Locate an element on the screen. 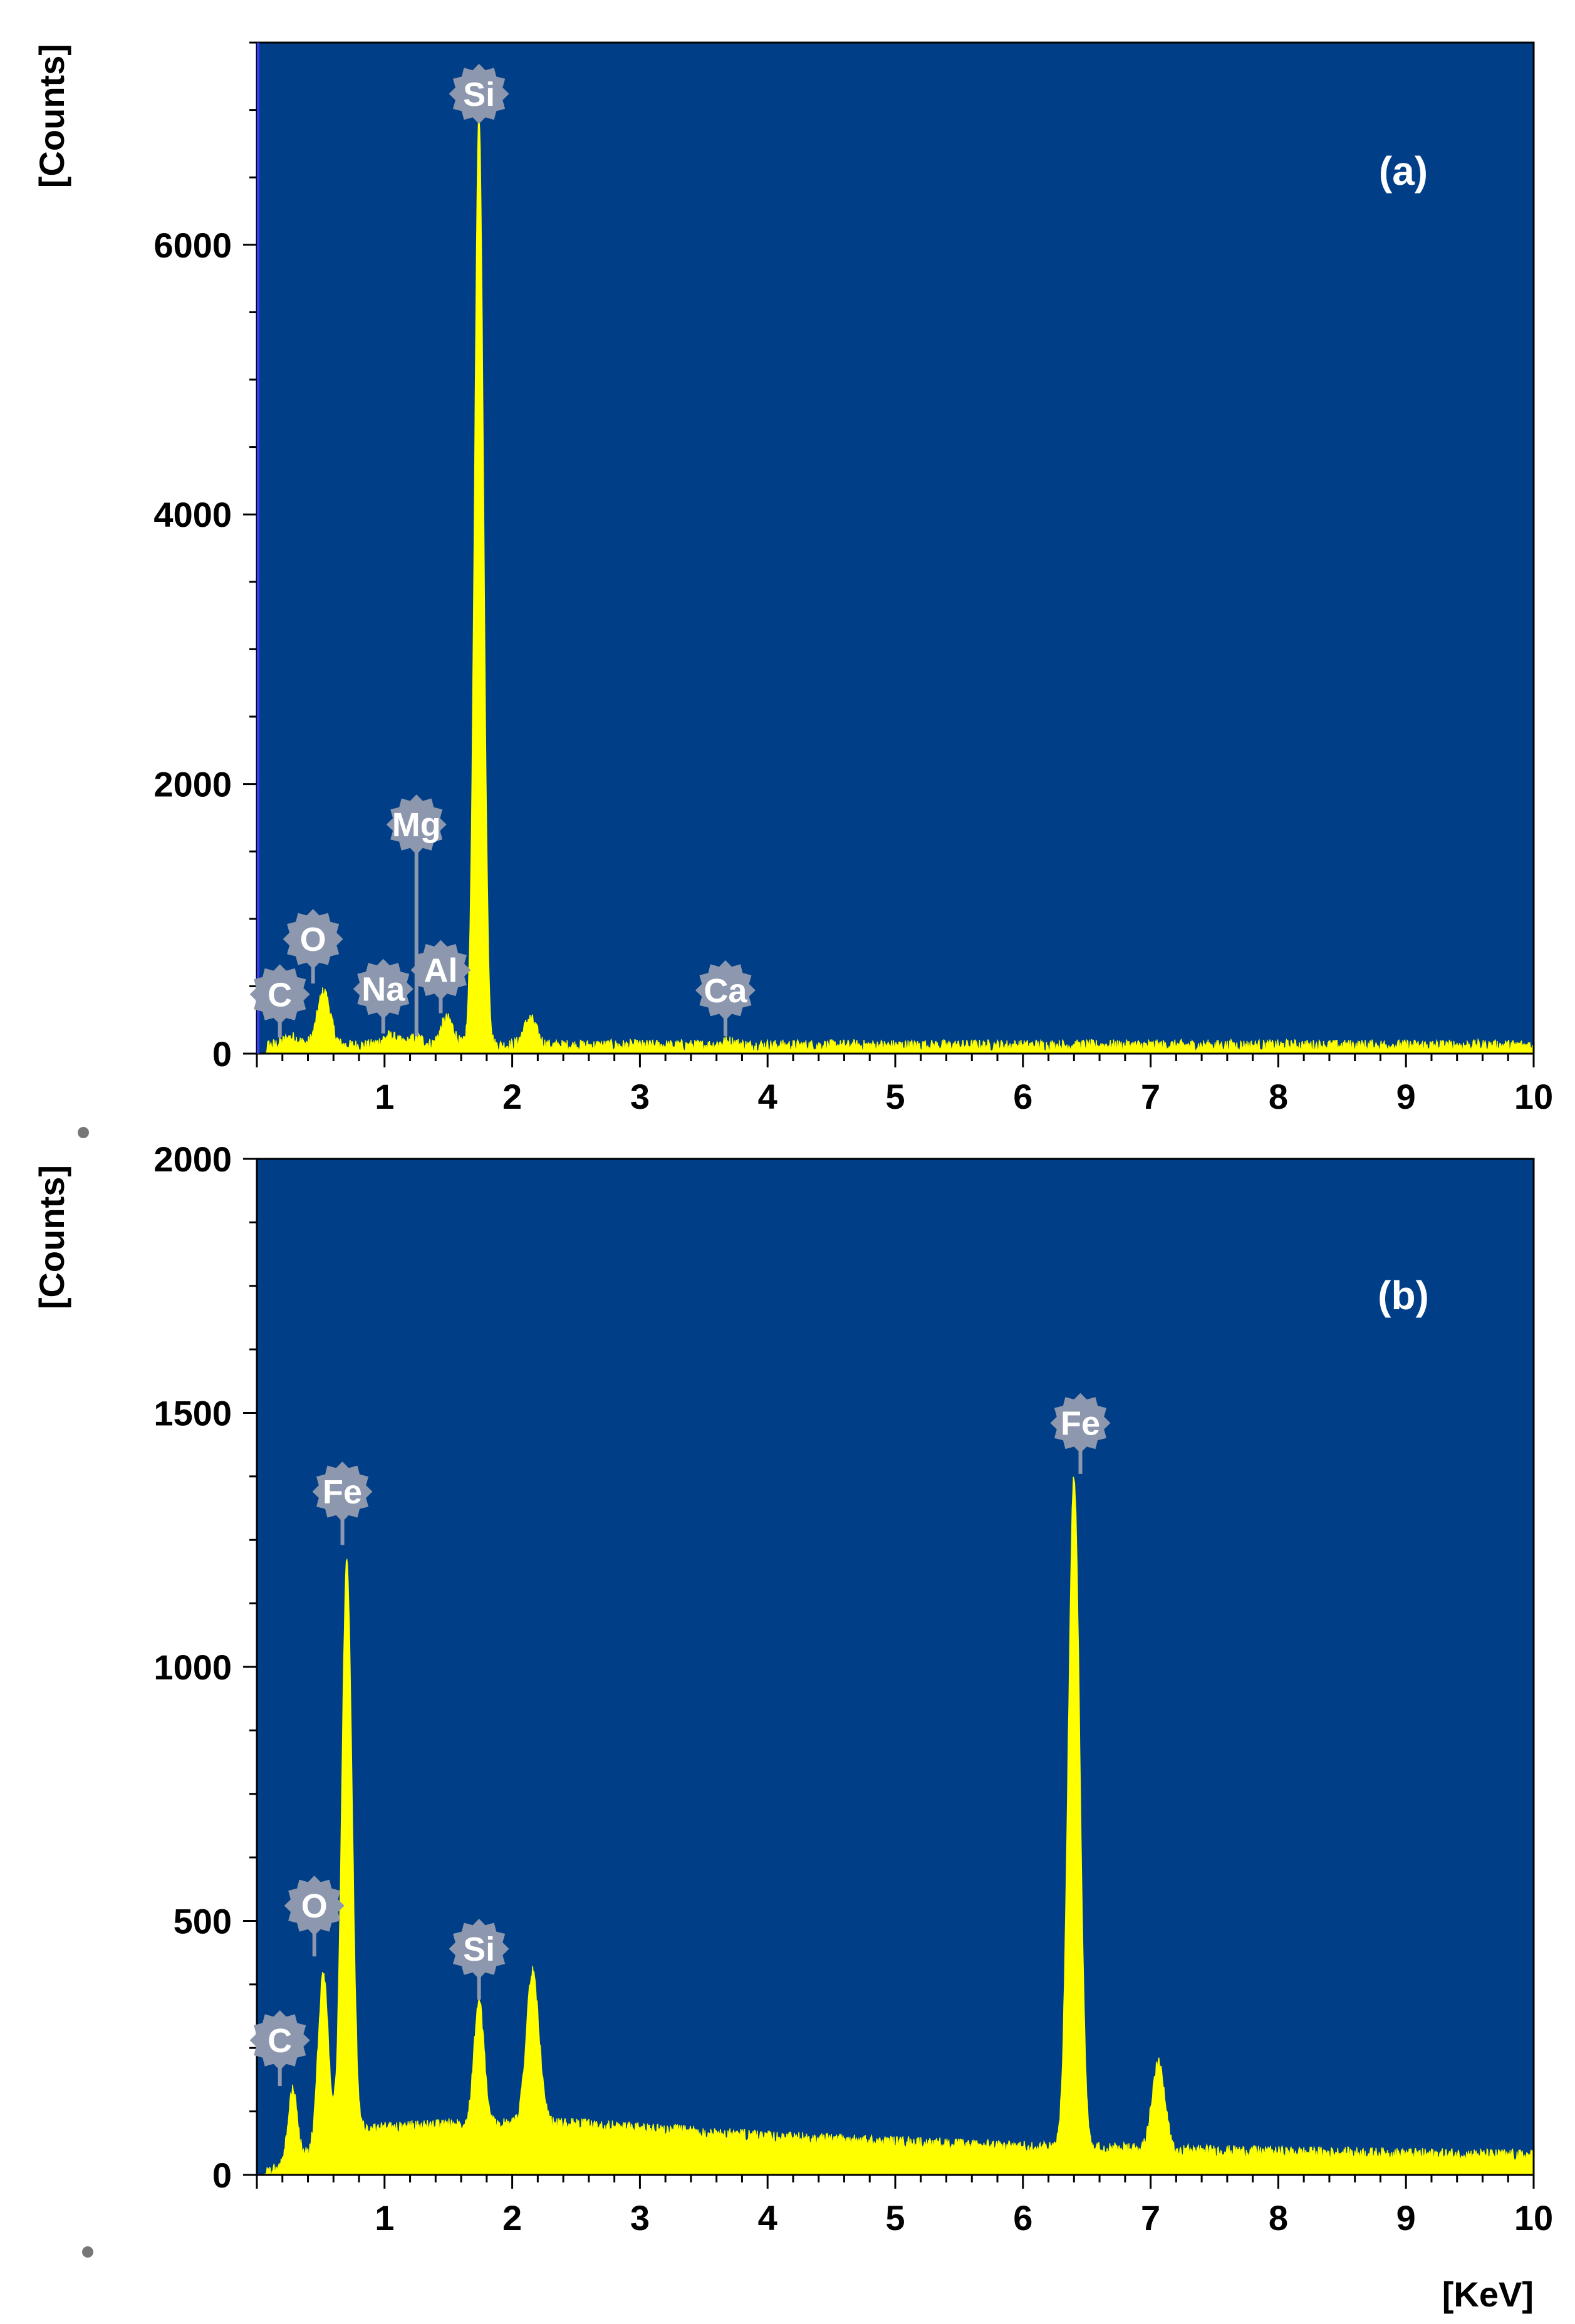 Image resolution: width=1575 pixels, height=2324 pixels. y-tick-label: 1500 is located at coordinates (192, 1413).